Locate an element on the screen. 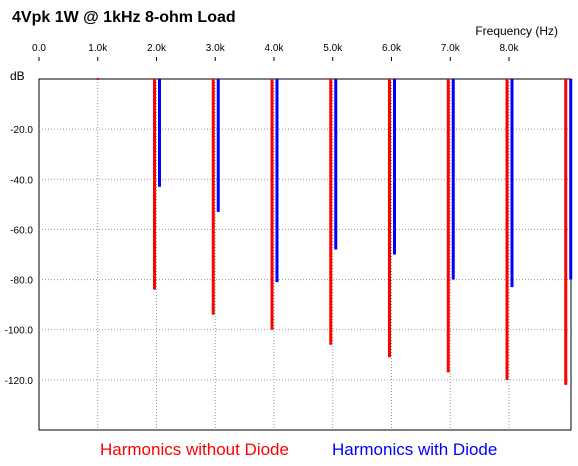 Image resolution: width=578 pixels, height=466 pixels. x-tick-label: 1.0k is located at coordinates (98, 48).